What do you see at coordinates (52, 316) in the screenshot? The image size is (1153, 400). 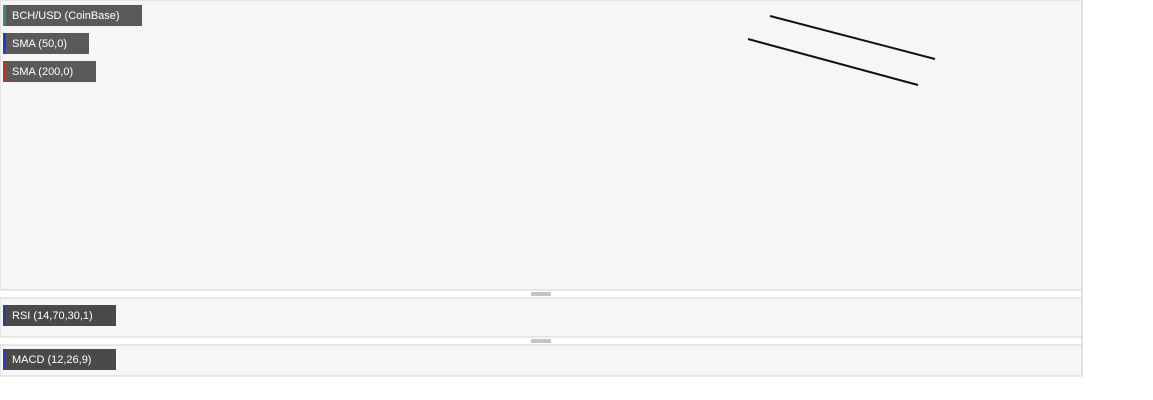 I see `indicator-title: RSI (14,70,30,1)` at bounding box center [52, 316].